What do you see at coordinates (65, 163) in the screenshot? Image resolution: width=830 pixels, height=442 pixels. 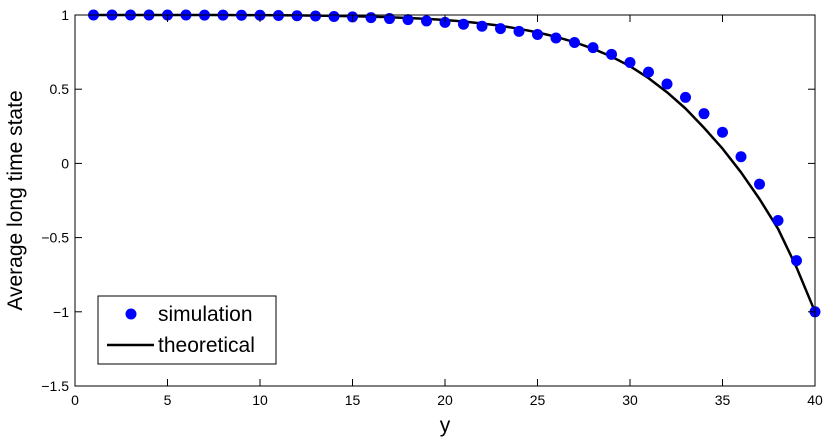 I see `y-tick-label: 0` at bounding box center [65, 163].